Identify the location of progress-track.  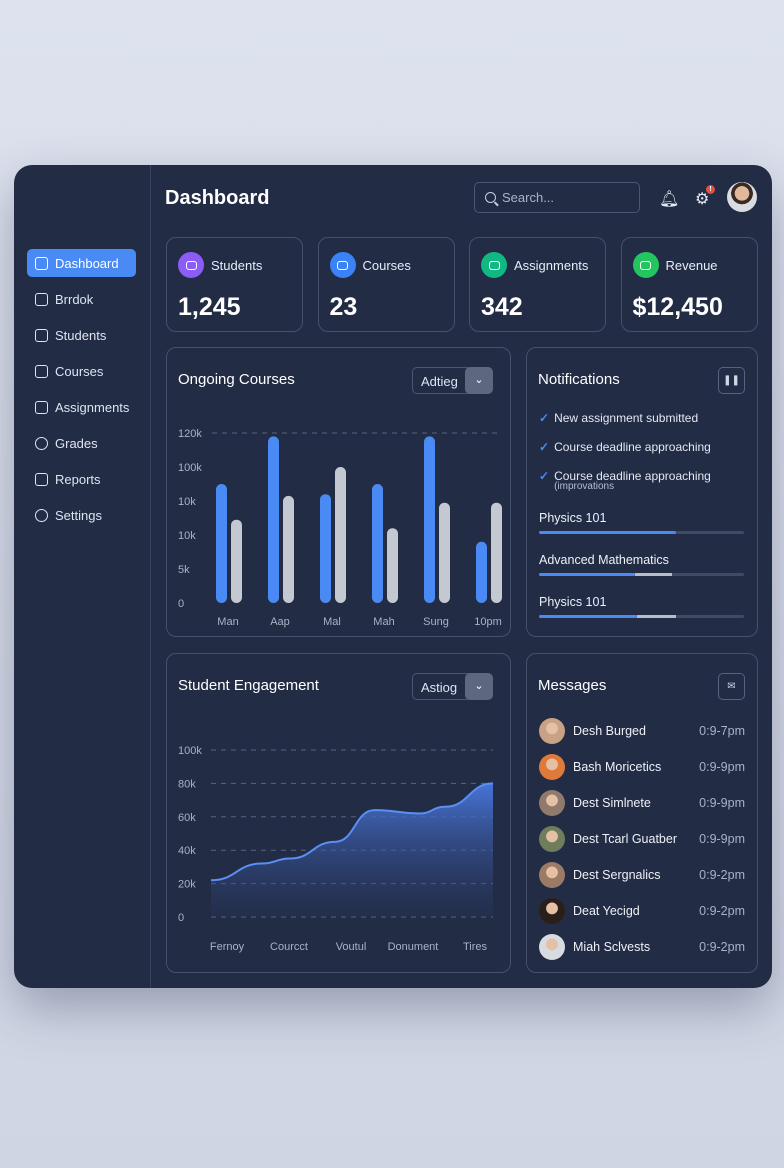
(641, 532).